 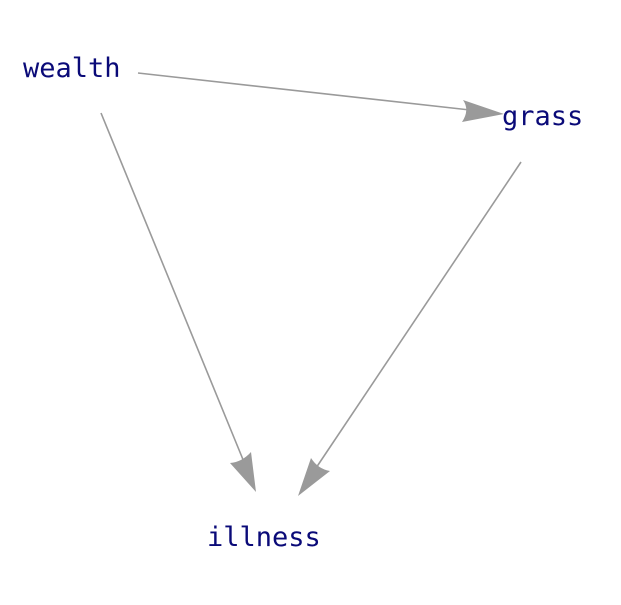 I want to click on node-illness: illness, so click(x=264, y=537).